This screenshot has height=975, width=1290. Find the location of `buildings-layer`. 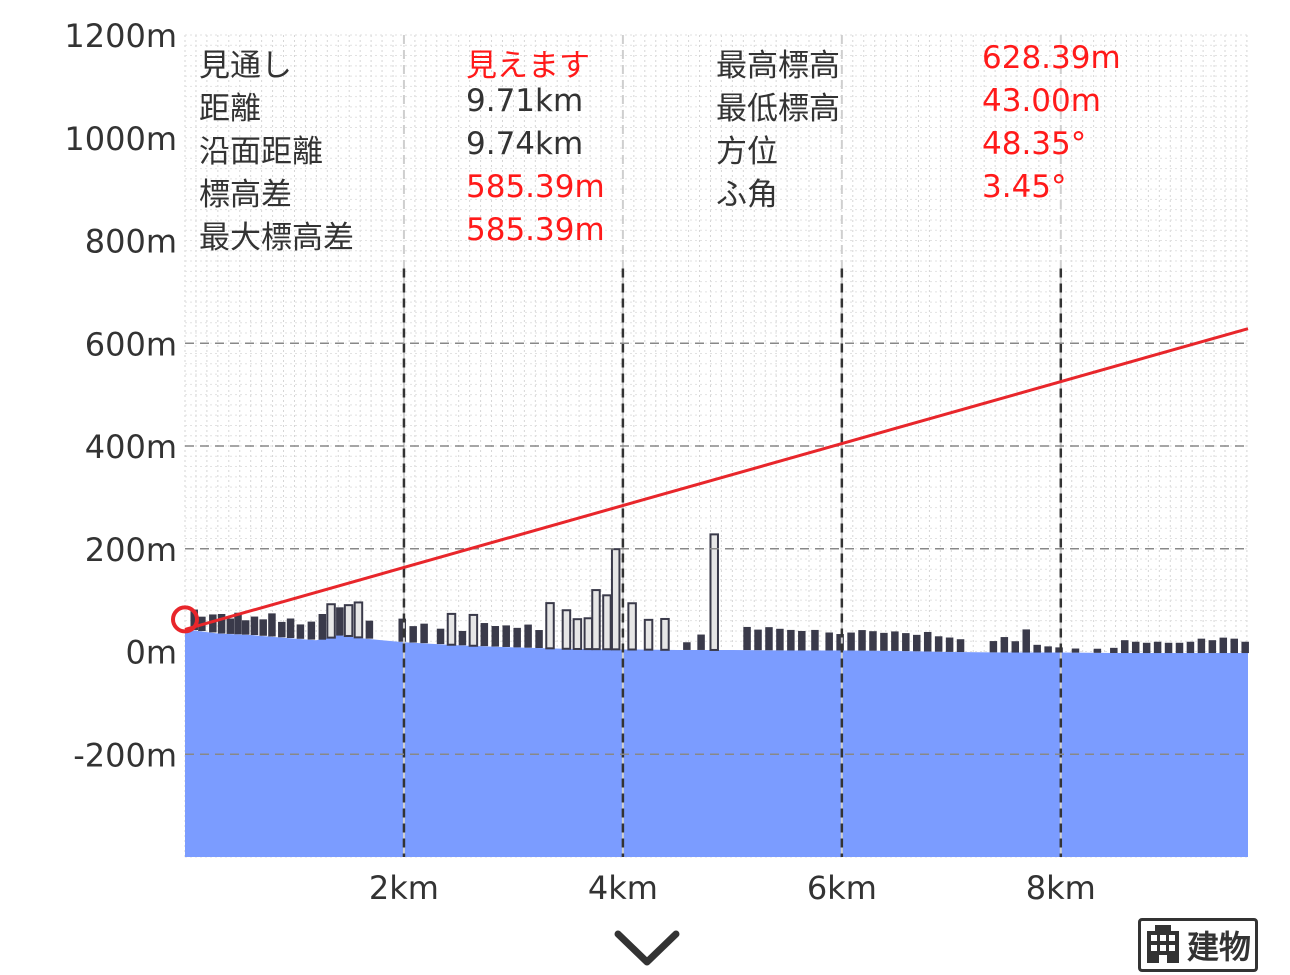

buildings-layer is located at coordinates (719, 593).